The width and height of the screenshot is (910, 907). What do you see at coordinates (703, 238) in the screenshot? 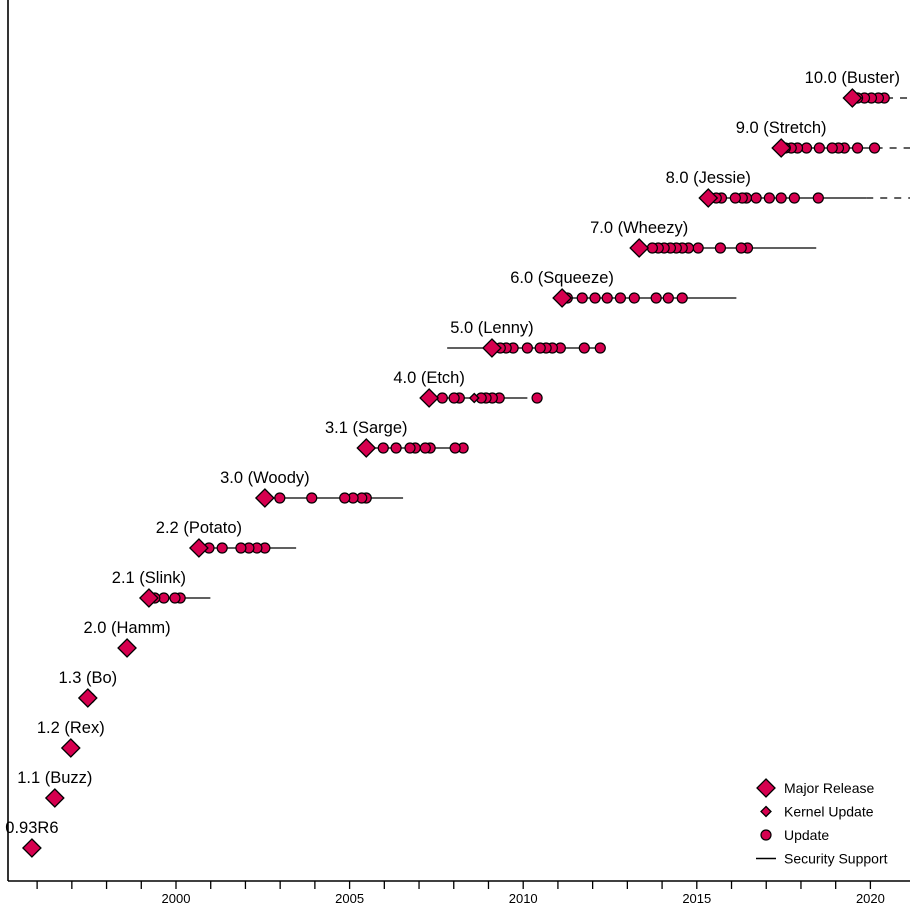
I see `release-row: 7.0 (Wheezy)` at bounding box center [703, 238].